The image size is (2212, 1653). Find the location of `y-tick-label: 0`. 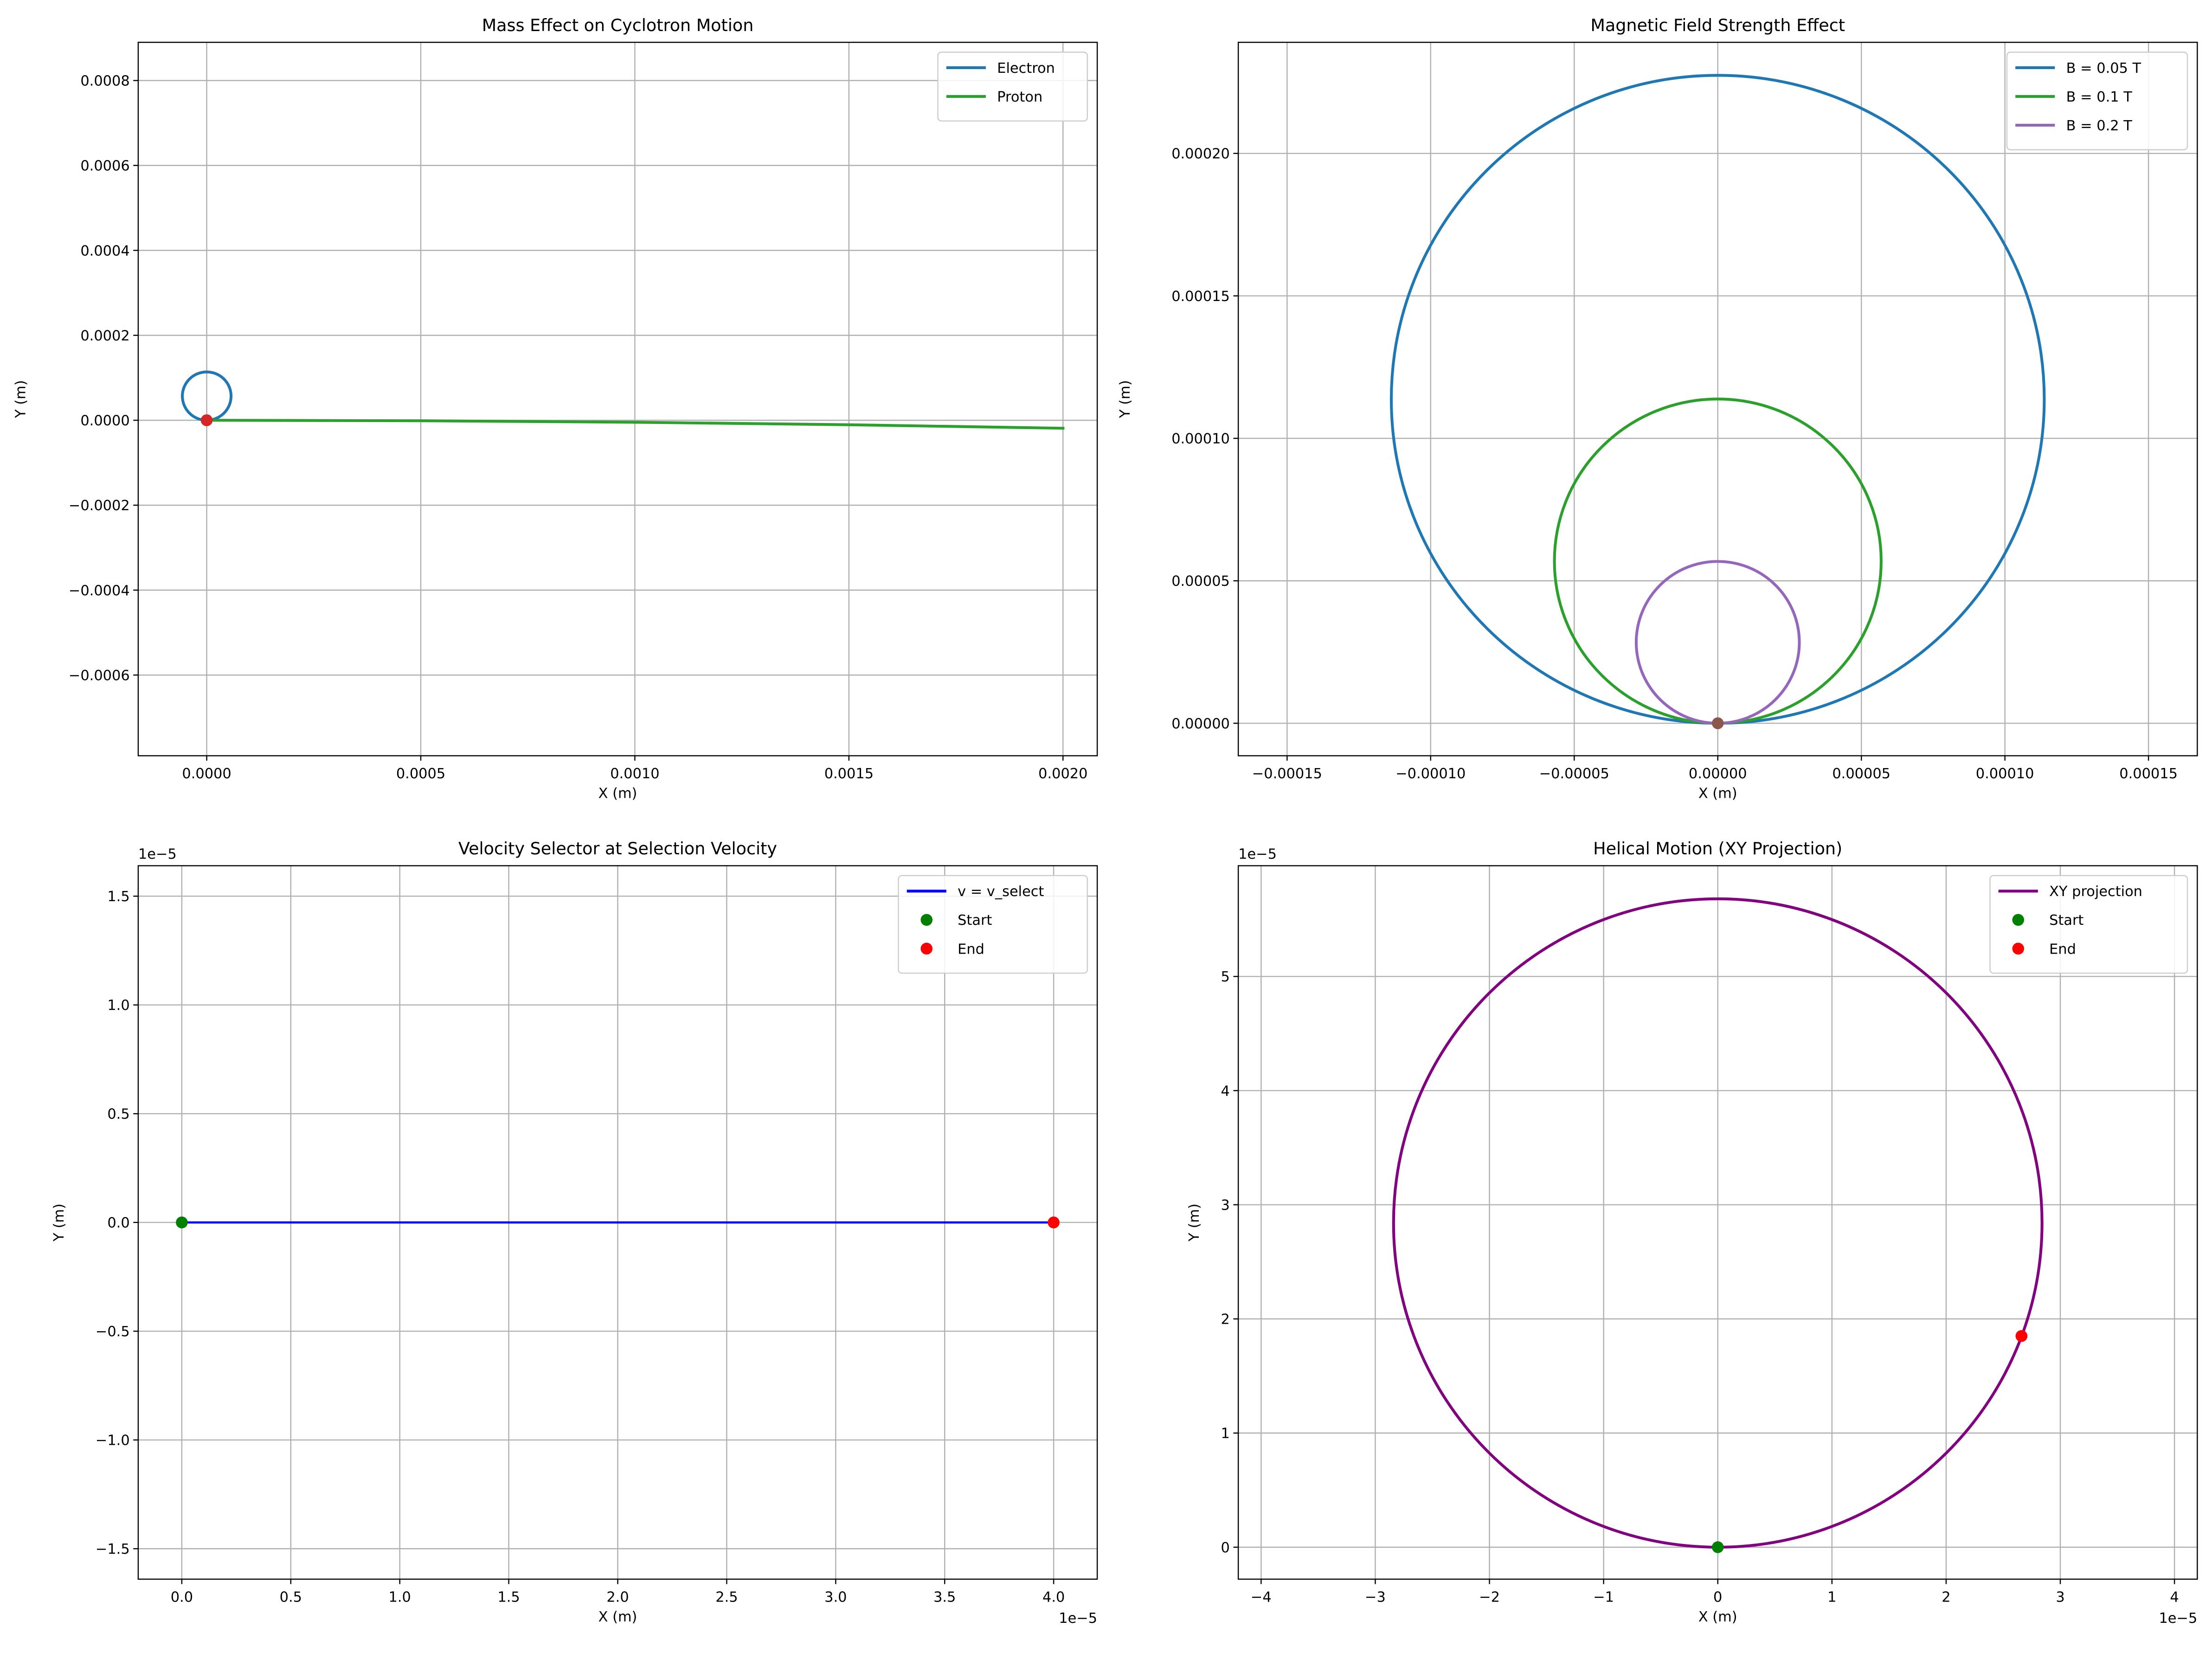

y-tick-label: 0 is located at coordinates (1225, 1548).